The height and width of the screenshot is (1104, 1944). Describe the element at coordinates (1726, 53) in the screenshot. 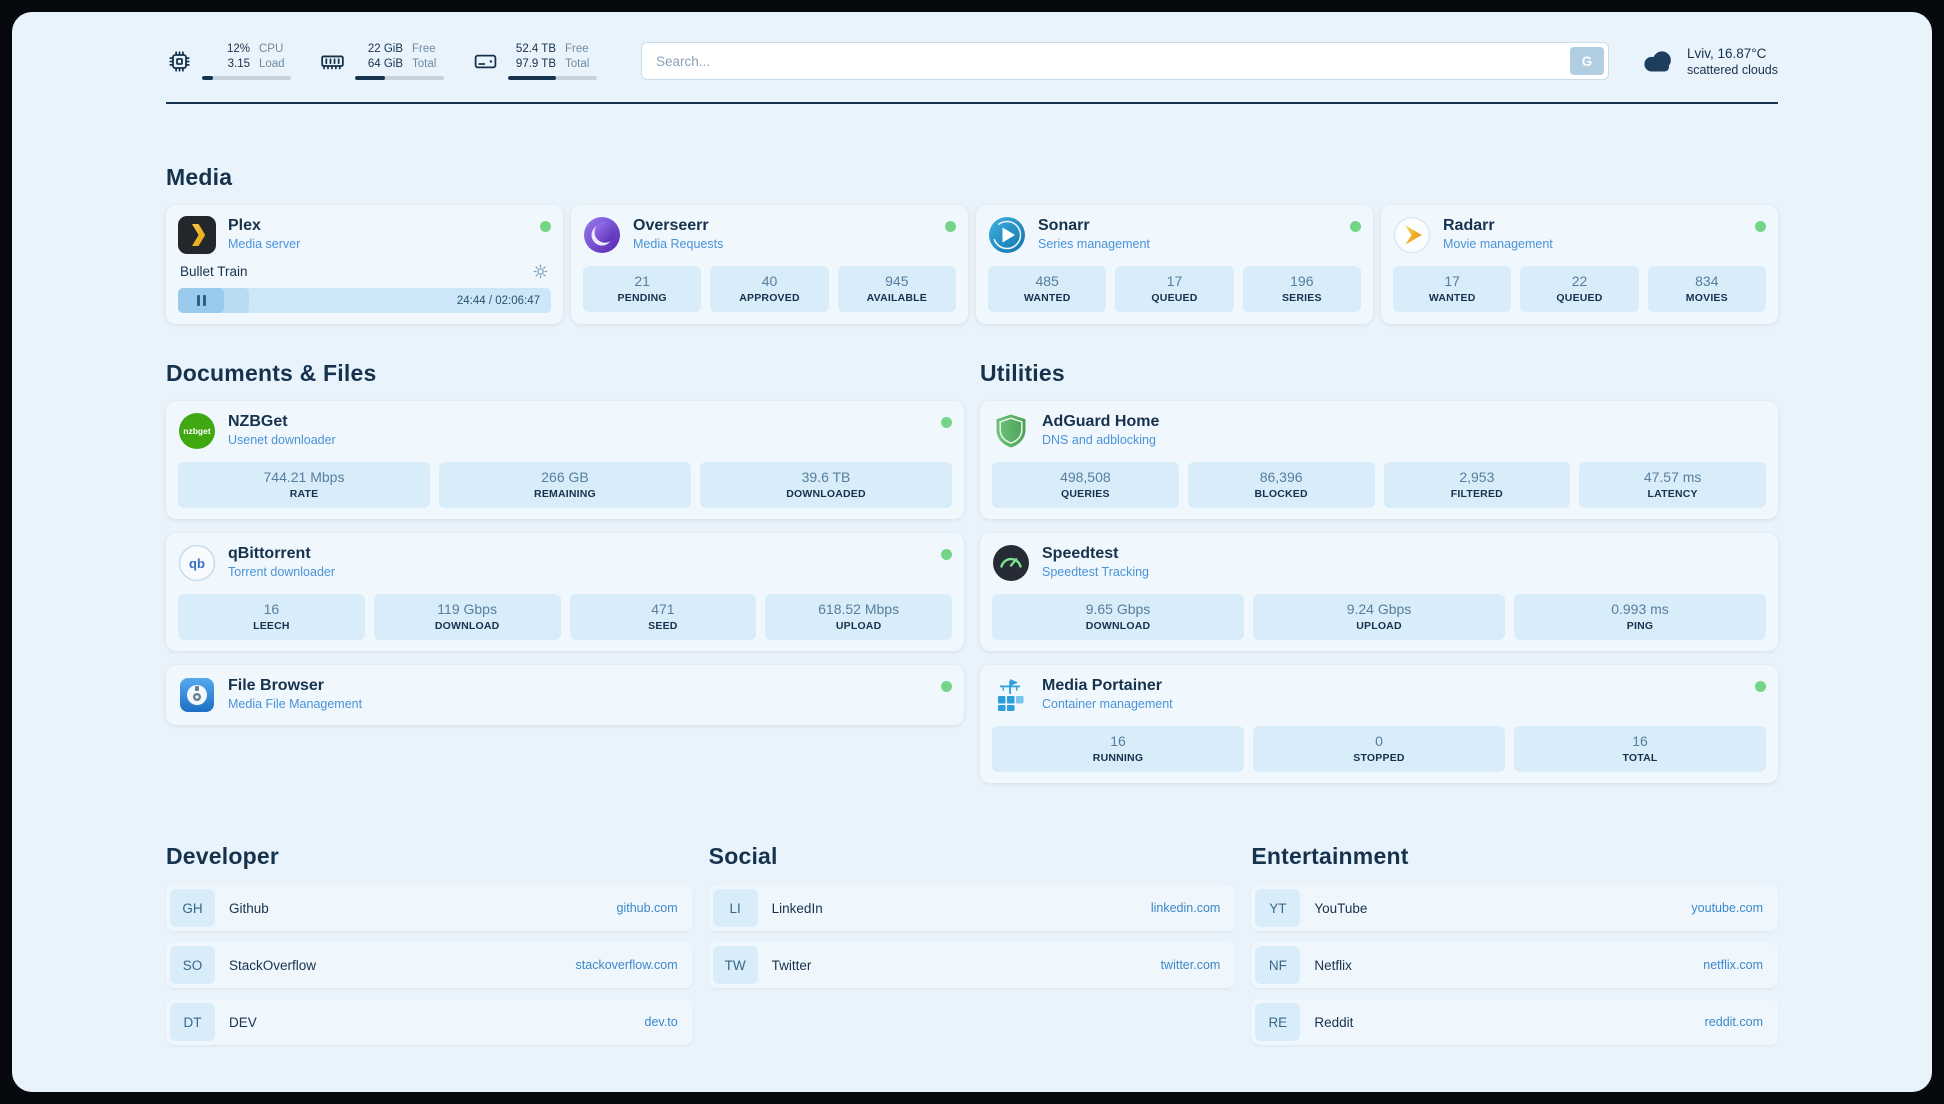

I see `weather-location: Lviv, 16.87°C` at that location.